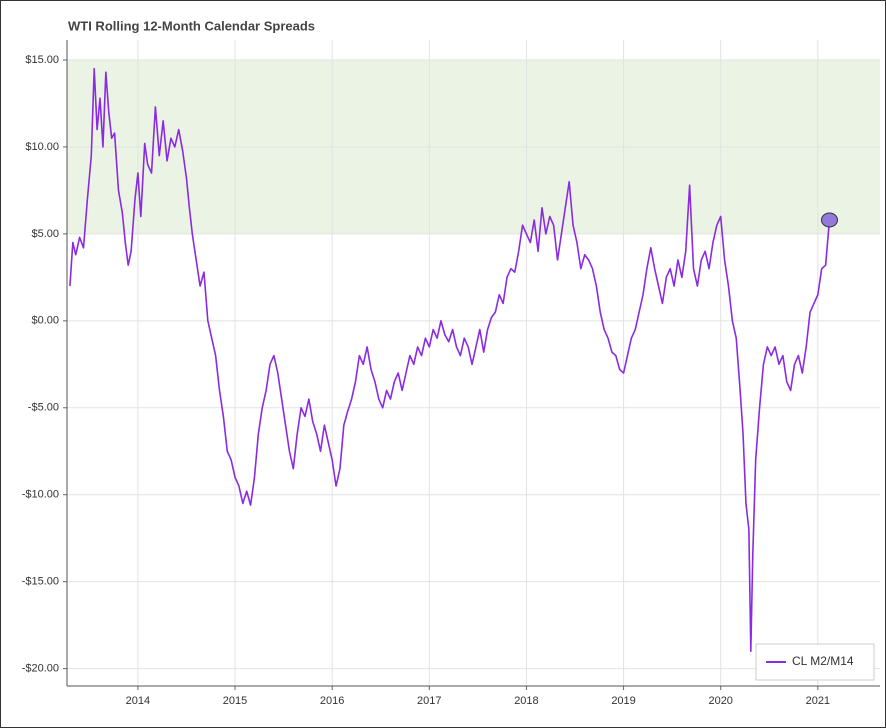  Describe the element at coordinates (623, 701) in the screenshot. I see `x-tick-label: 2019` at that location.